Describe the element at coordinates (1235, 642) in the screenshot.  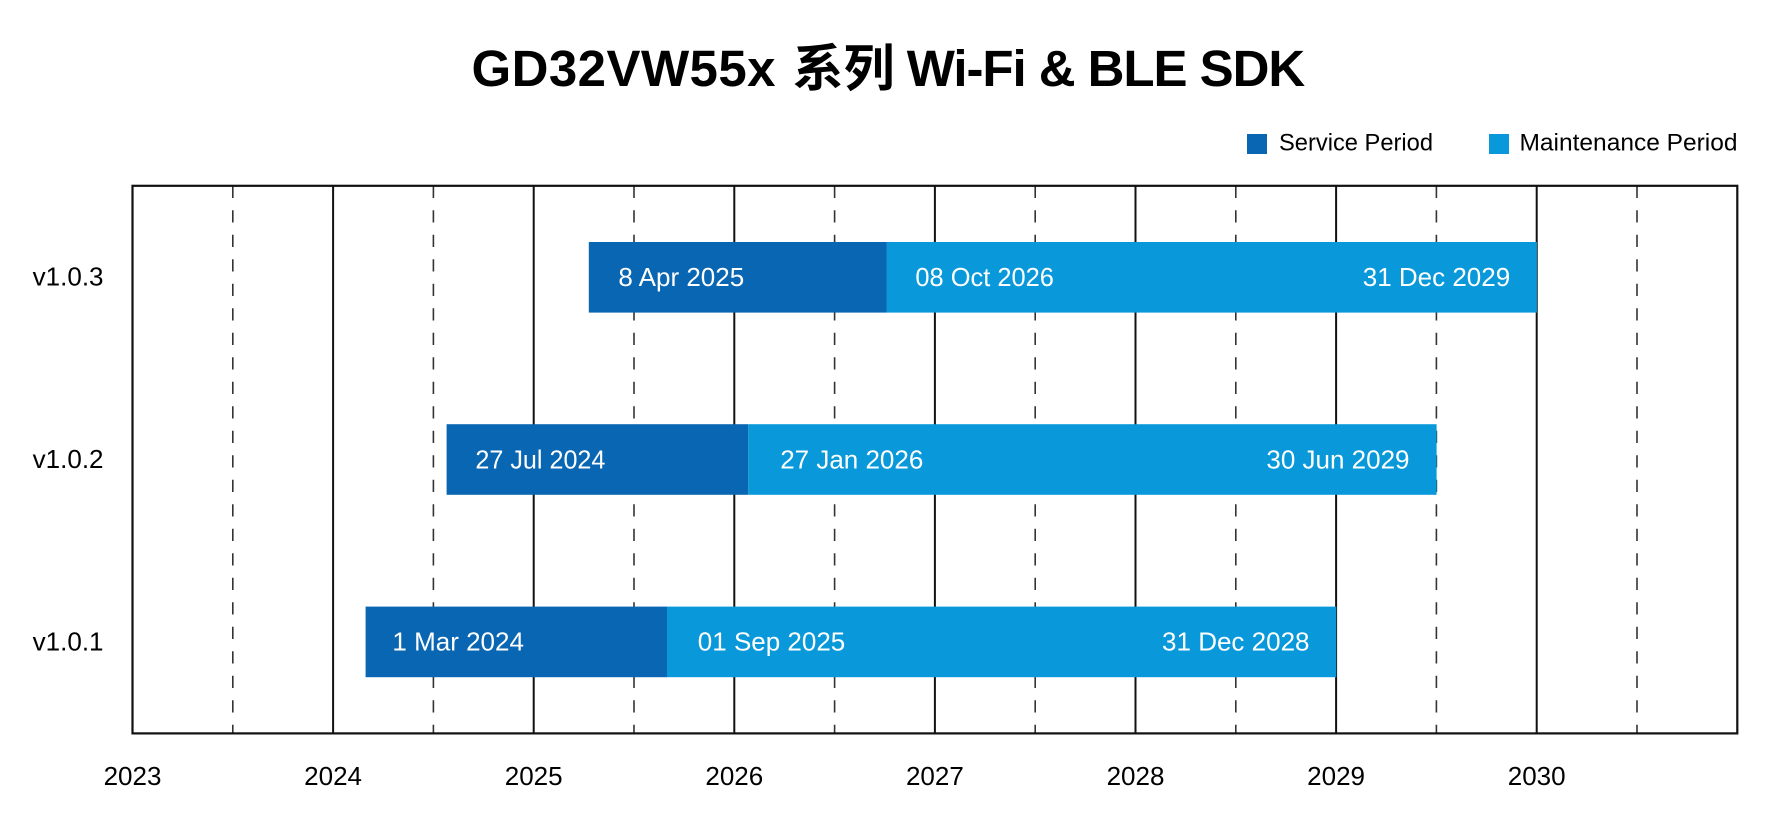
I see `svg-text: 31 Dec 2028` at that location.